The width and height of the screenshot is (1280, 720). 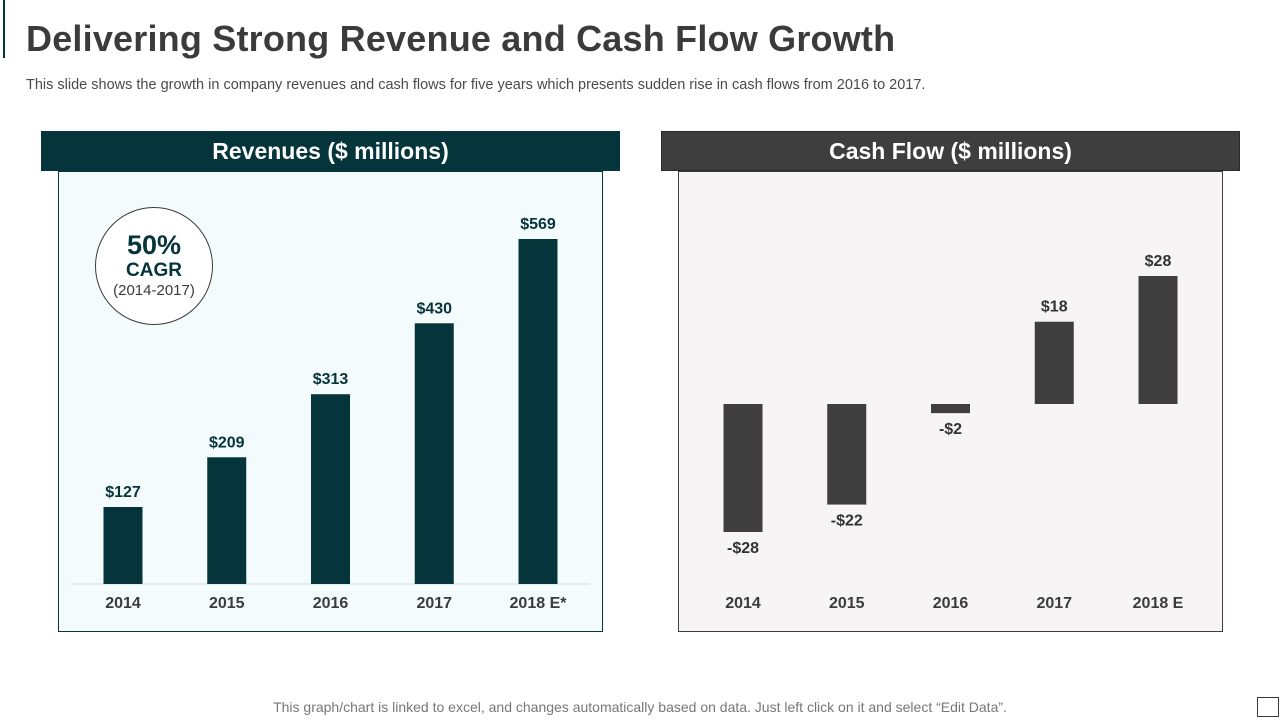 What do you see at coordinates (4, 29) in the screenshot?
I see `title-accent-line` at bounding box center [4, 29].